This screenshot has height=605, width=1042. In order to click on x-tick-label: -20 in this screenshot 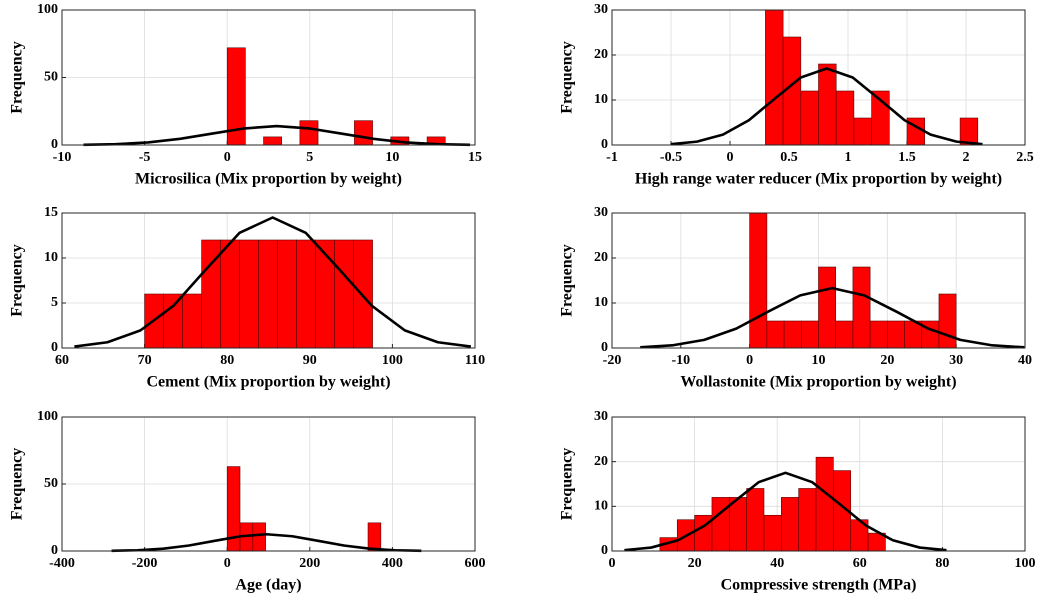, I will do `click(612, 360)`.